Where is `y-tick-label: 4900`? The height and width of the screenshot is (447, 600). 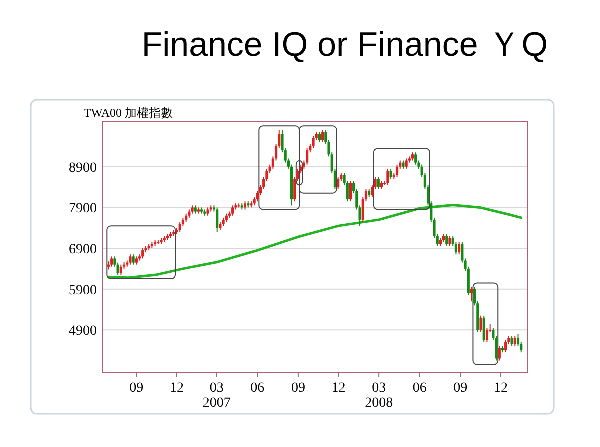 y-tick-label: 4900 is located at coordinates (83, 332).